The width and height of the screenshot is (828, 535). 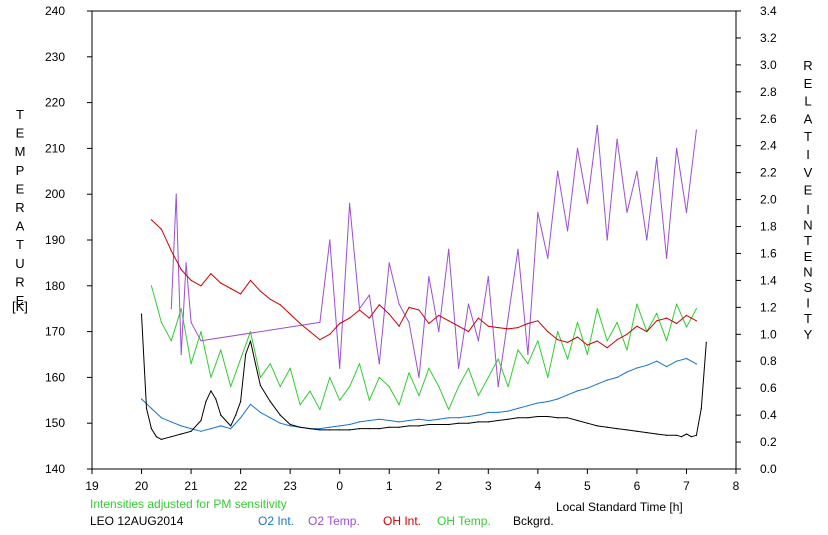 I want to click on right-tick-label: 3.2, so click(x=768, y=38).